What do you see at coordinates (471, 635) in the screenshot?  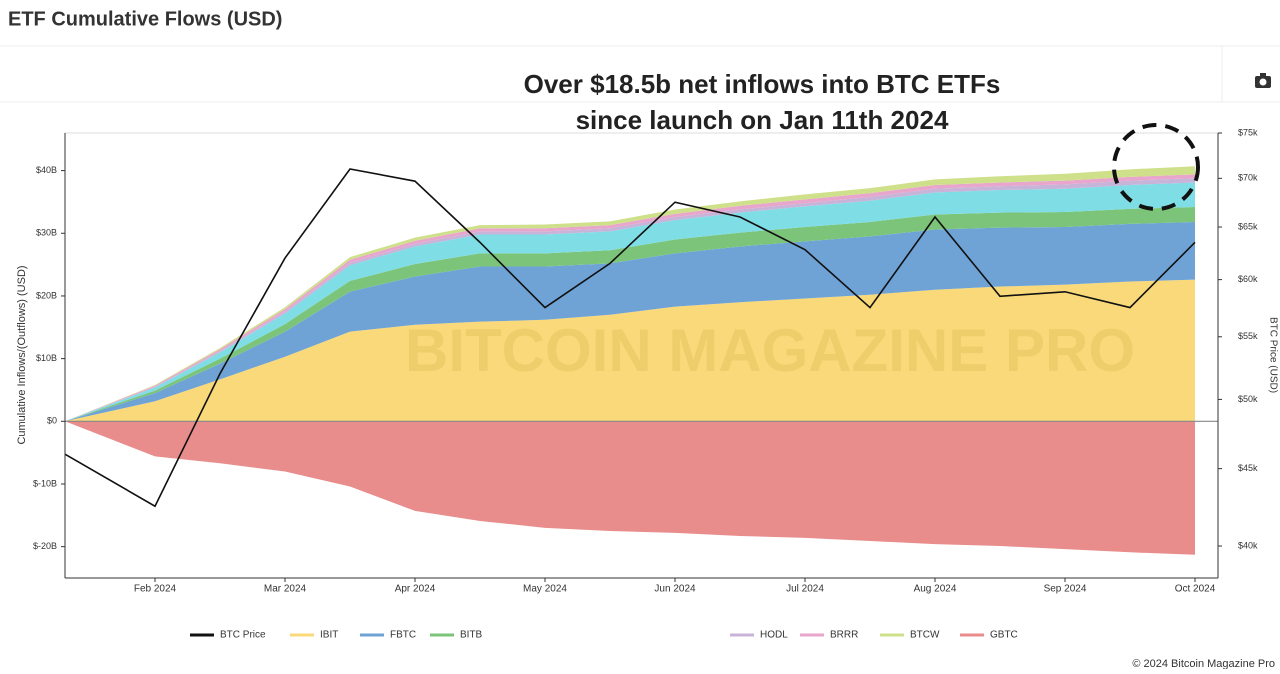 I see `legend-label: BITB` at bounding box center [471, 635].